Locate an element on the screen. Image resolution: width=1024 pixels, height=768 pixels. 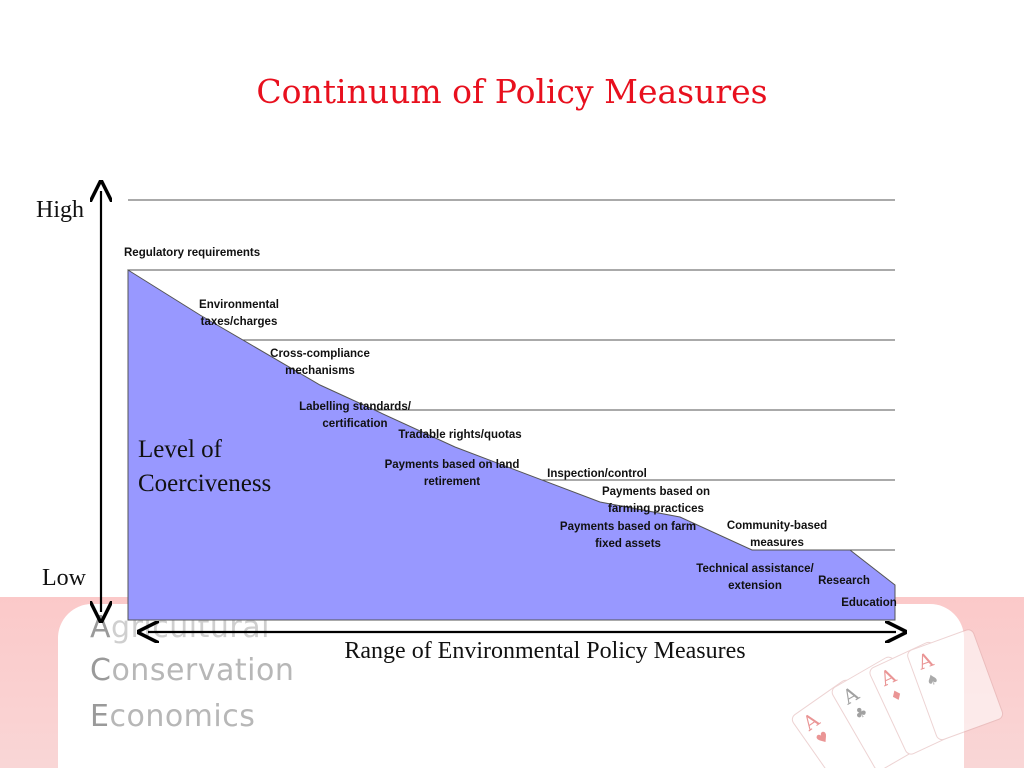
watermark-line-conservation: Conservation is located at coordinates (192, 670).